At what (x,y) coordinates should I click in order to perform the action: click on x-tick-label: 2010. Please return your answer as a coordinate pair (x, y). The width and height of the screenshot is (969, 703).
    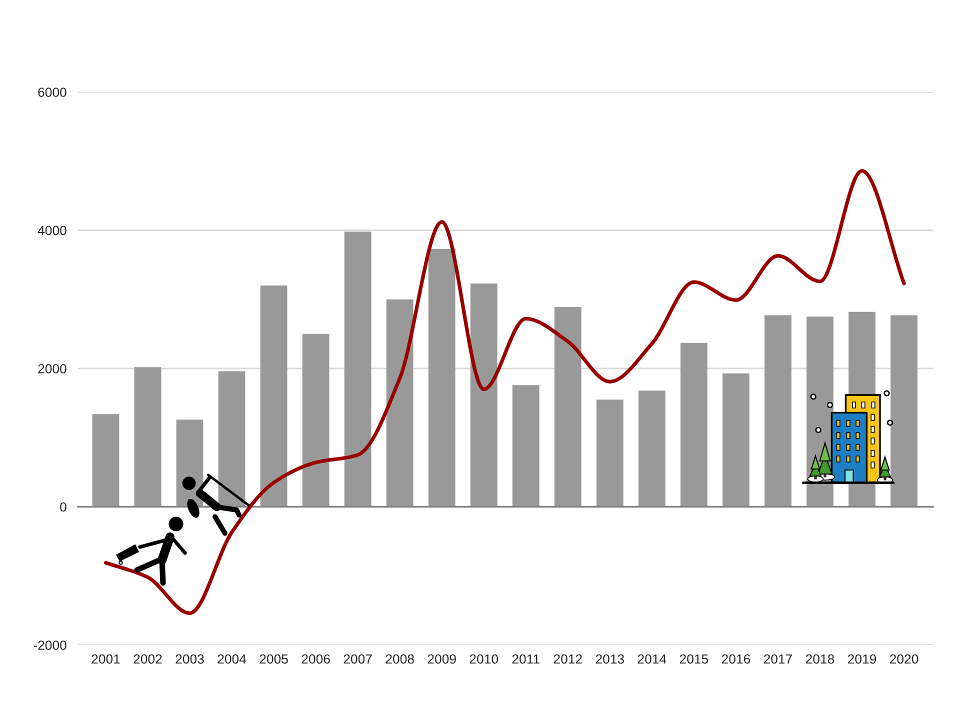
    Looking at the image, I should click on (484, 659).